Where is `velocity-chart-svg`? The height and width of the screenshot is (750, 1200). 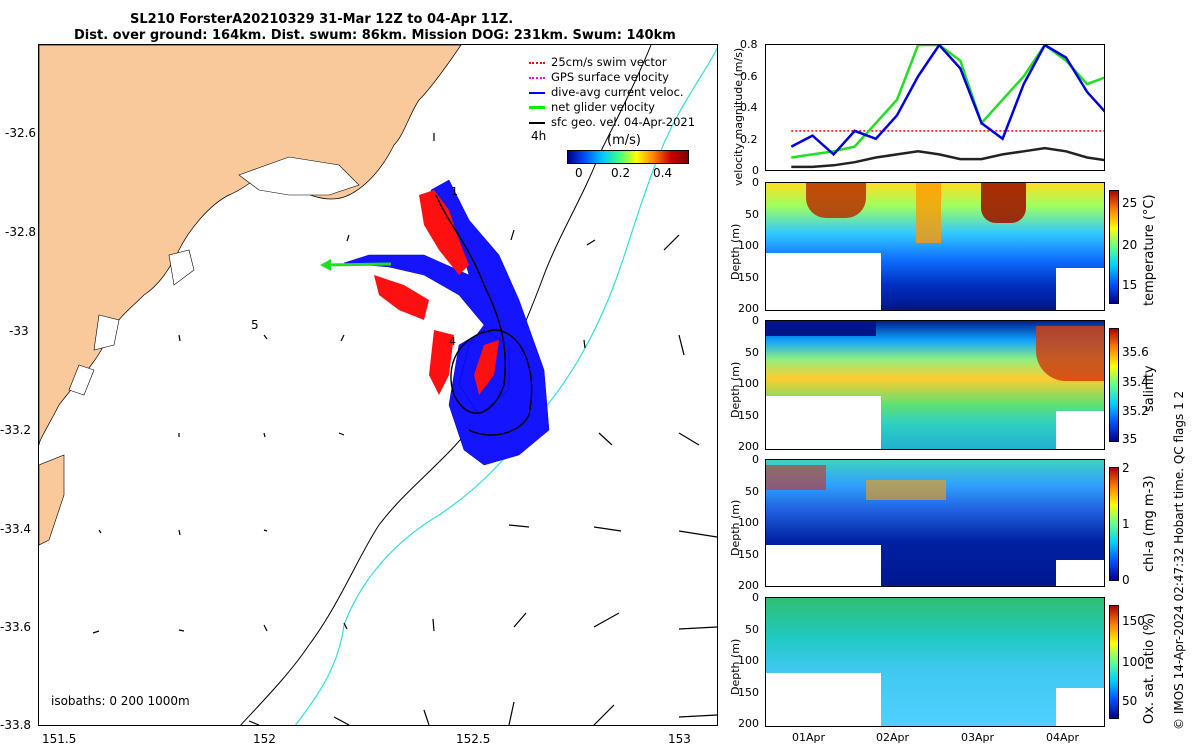 velocity-chart-svg is located at coordinates (947, 107).